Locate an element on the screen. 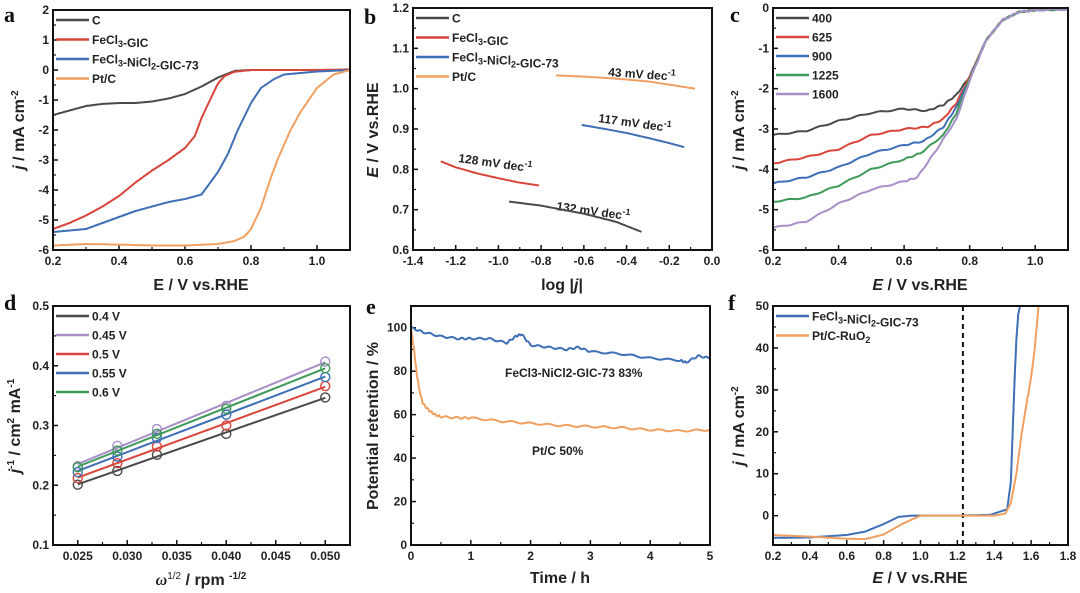  x-tick-label: 4 is located at coordinates (650, 556).